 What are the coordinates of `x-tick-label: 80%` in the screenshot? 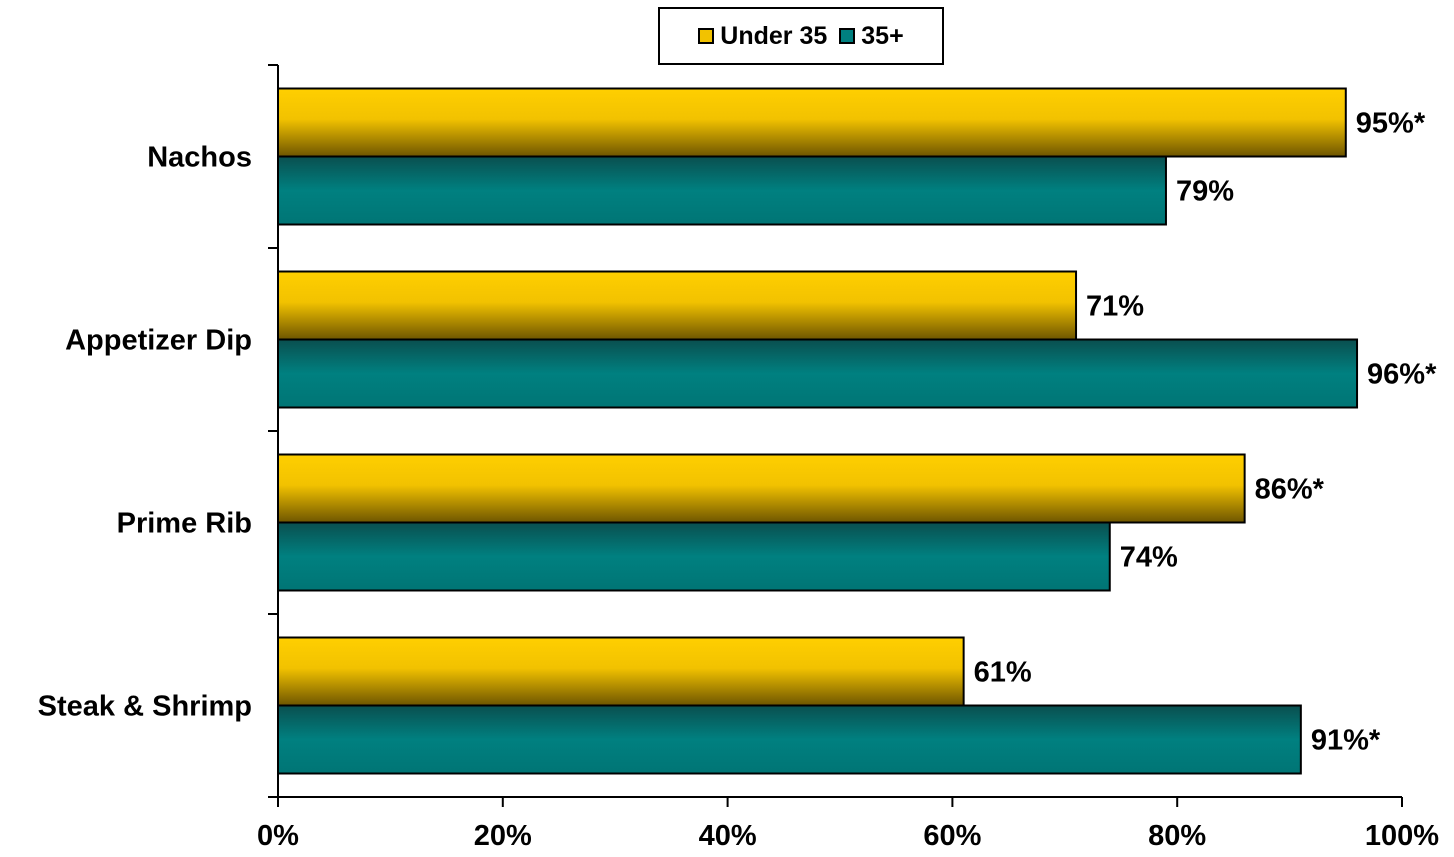 It's located at (1177, 836).